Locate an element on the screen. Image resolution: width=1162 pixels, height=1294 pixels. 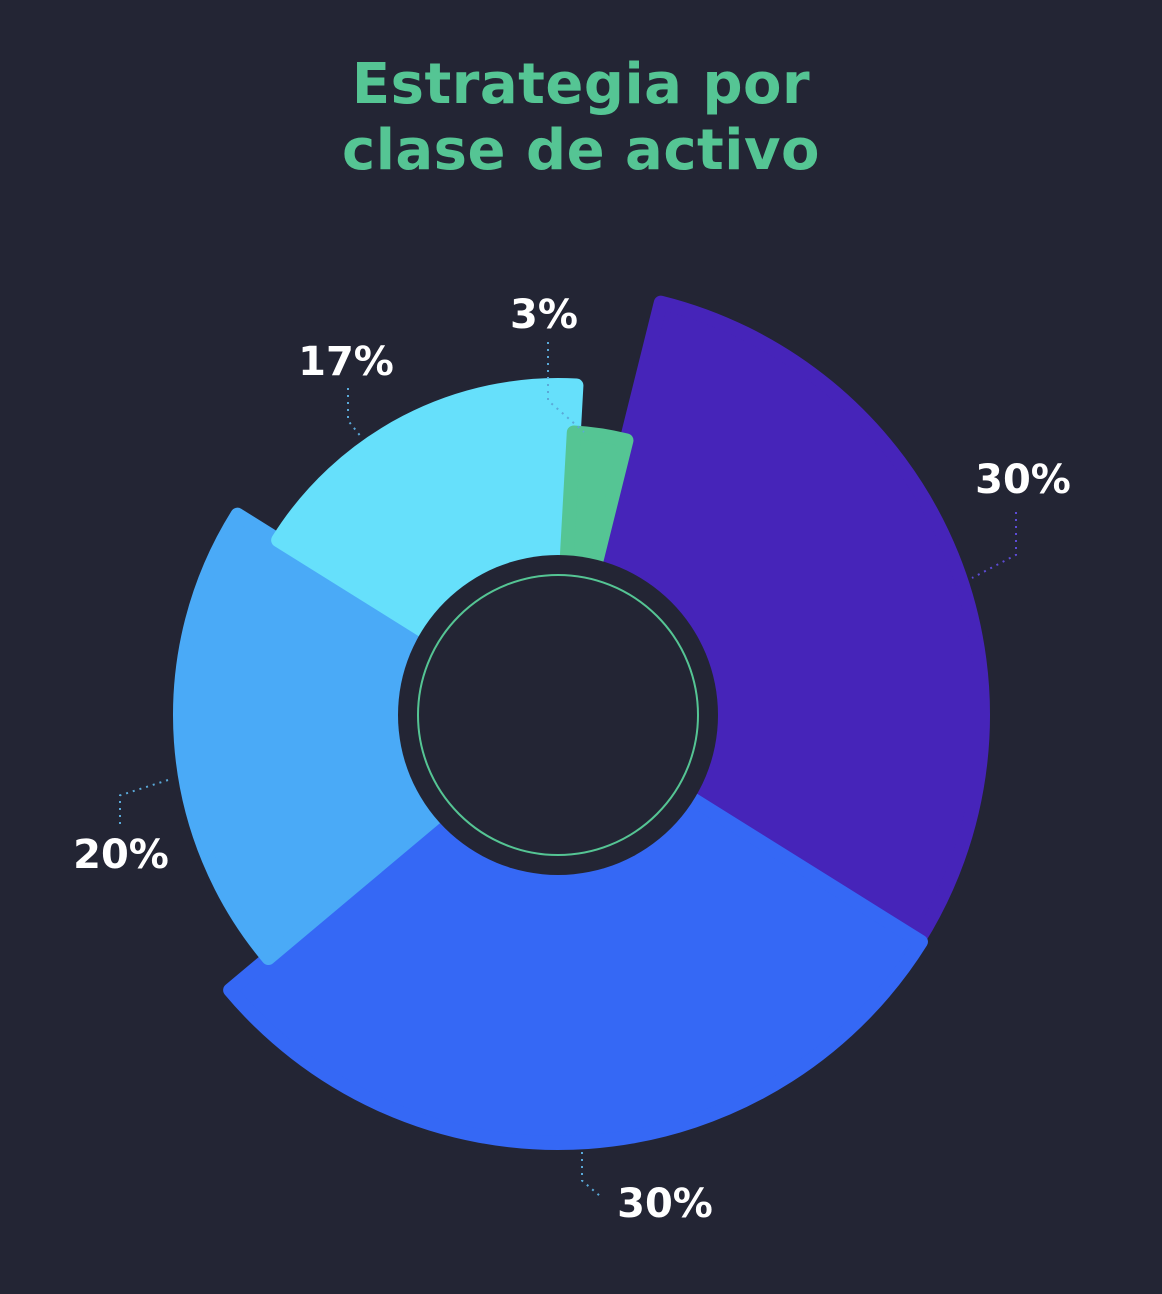
slice-label-5: 3% is located at coordinates (544, 315).